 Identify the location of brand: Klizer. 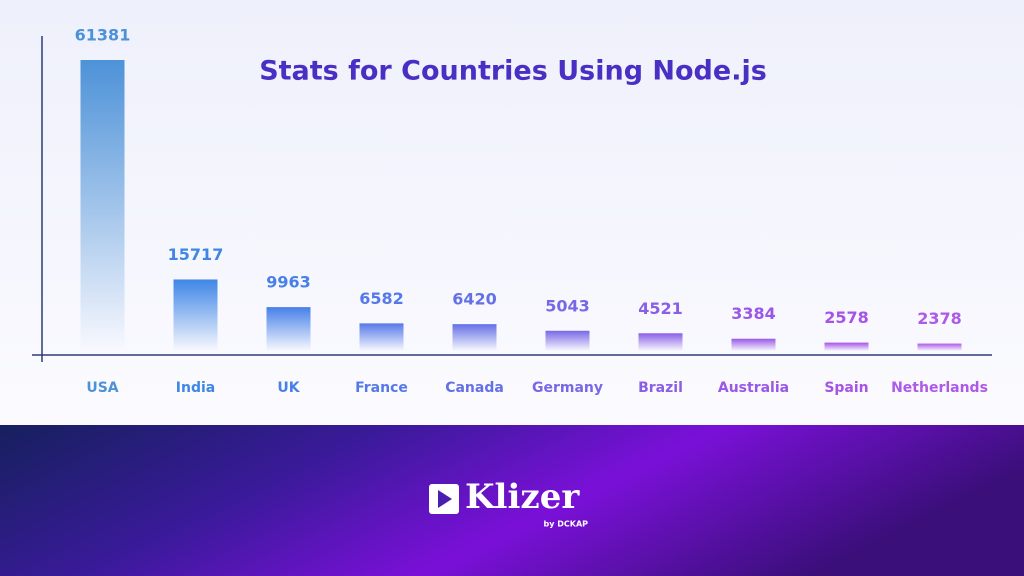
(522, 497).